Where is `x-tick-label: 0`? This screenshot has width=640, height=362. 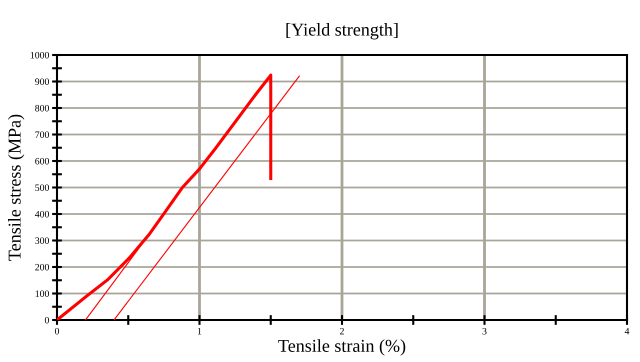 x-tick-label: 0 is located at coordinates (57, 331).